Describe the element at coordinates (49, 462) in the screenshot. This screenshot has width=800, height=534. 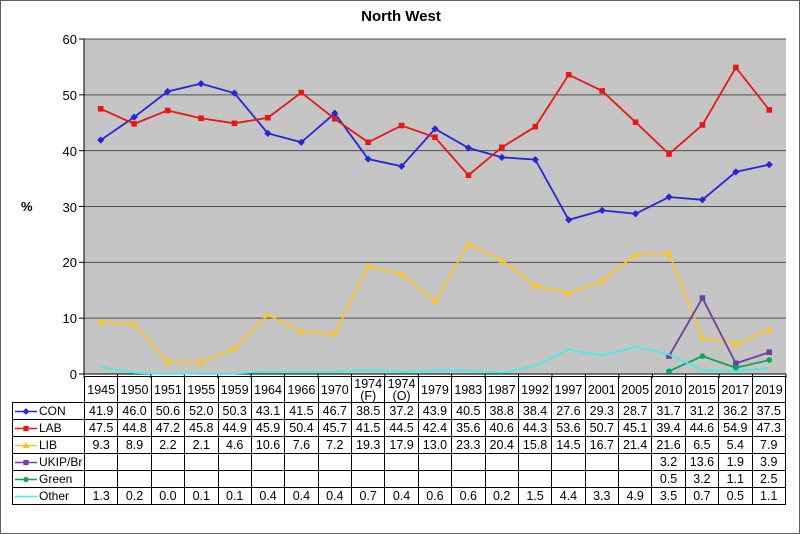
I see `legend-key: UKIP/Br` at that location.